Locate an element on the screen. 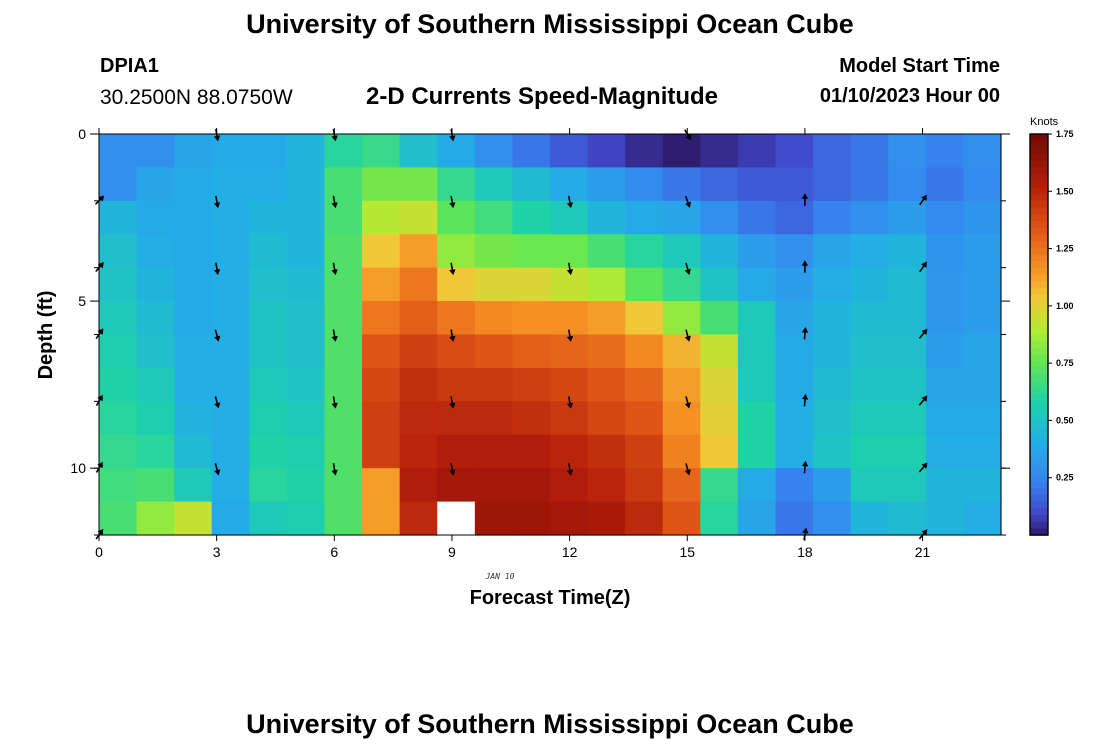 This screenshot has height=750, width=1100. colorbar-tick-label: 0.25 is located at coordinates (1065, 478).